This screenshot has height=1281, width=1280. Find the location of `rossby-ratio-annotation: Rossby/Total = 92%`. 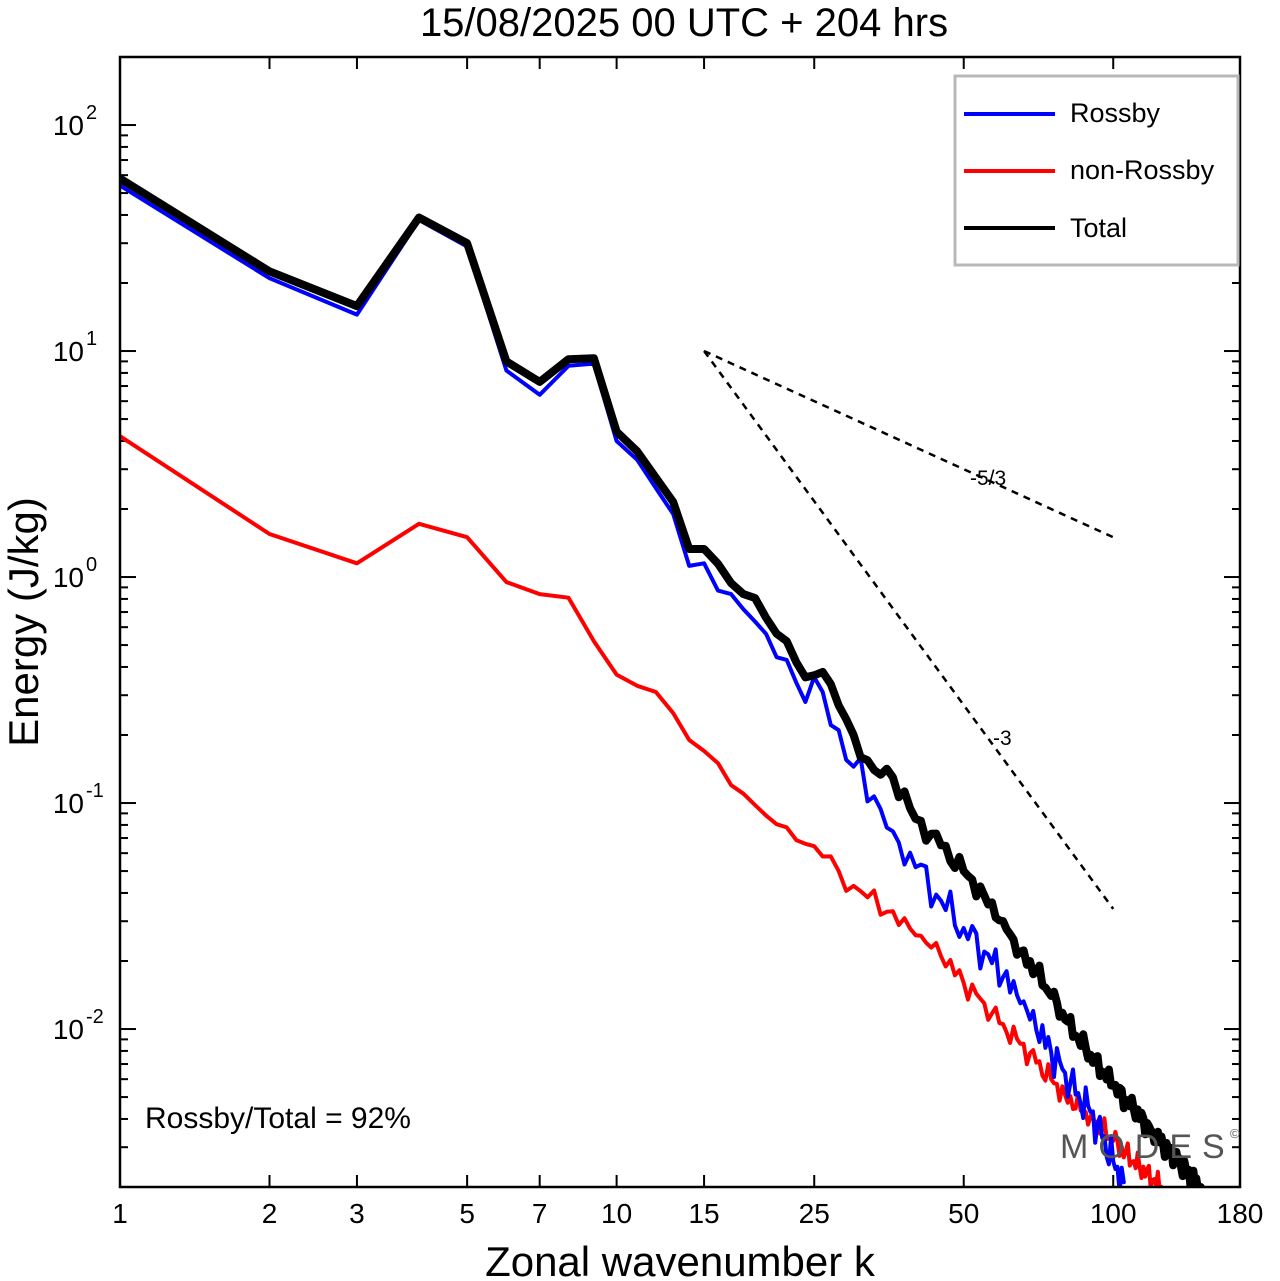

rossby-ratio-annotation: Rossby/Total = 92% is located at coordinates (278, 1118).